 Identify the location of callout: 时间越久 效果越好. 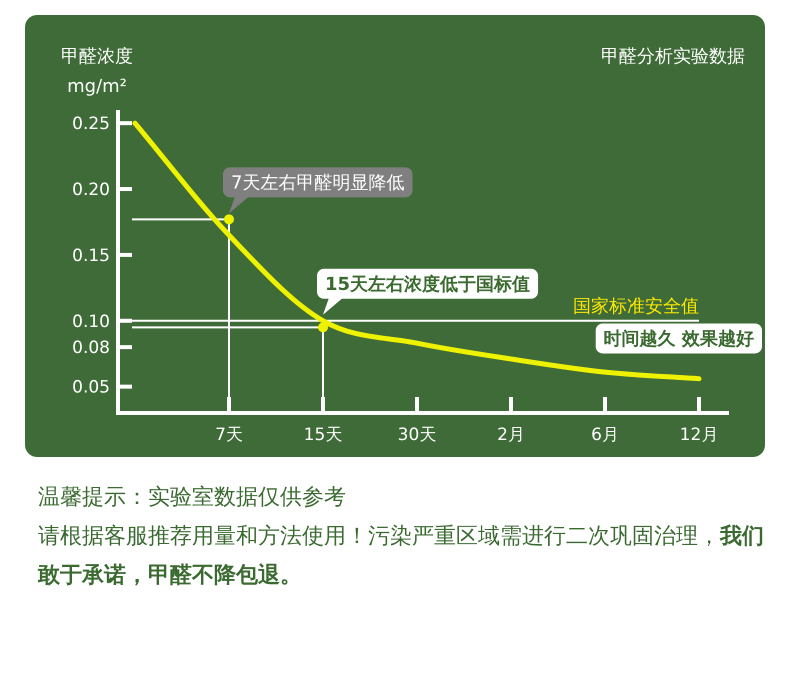
(679, 338).